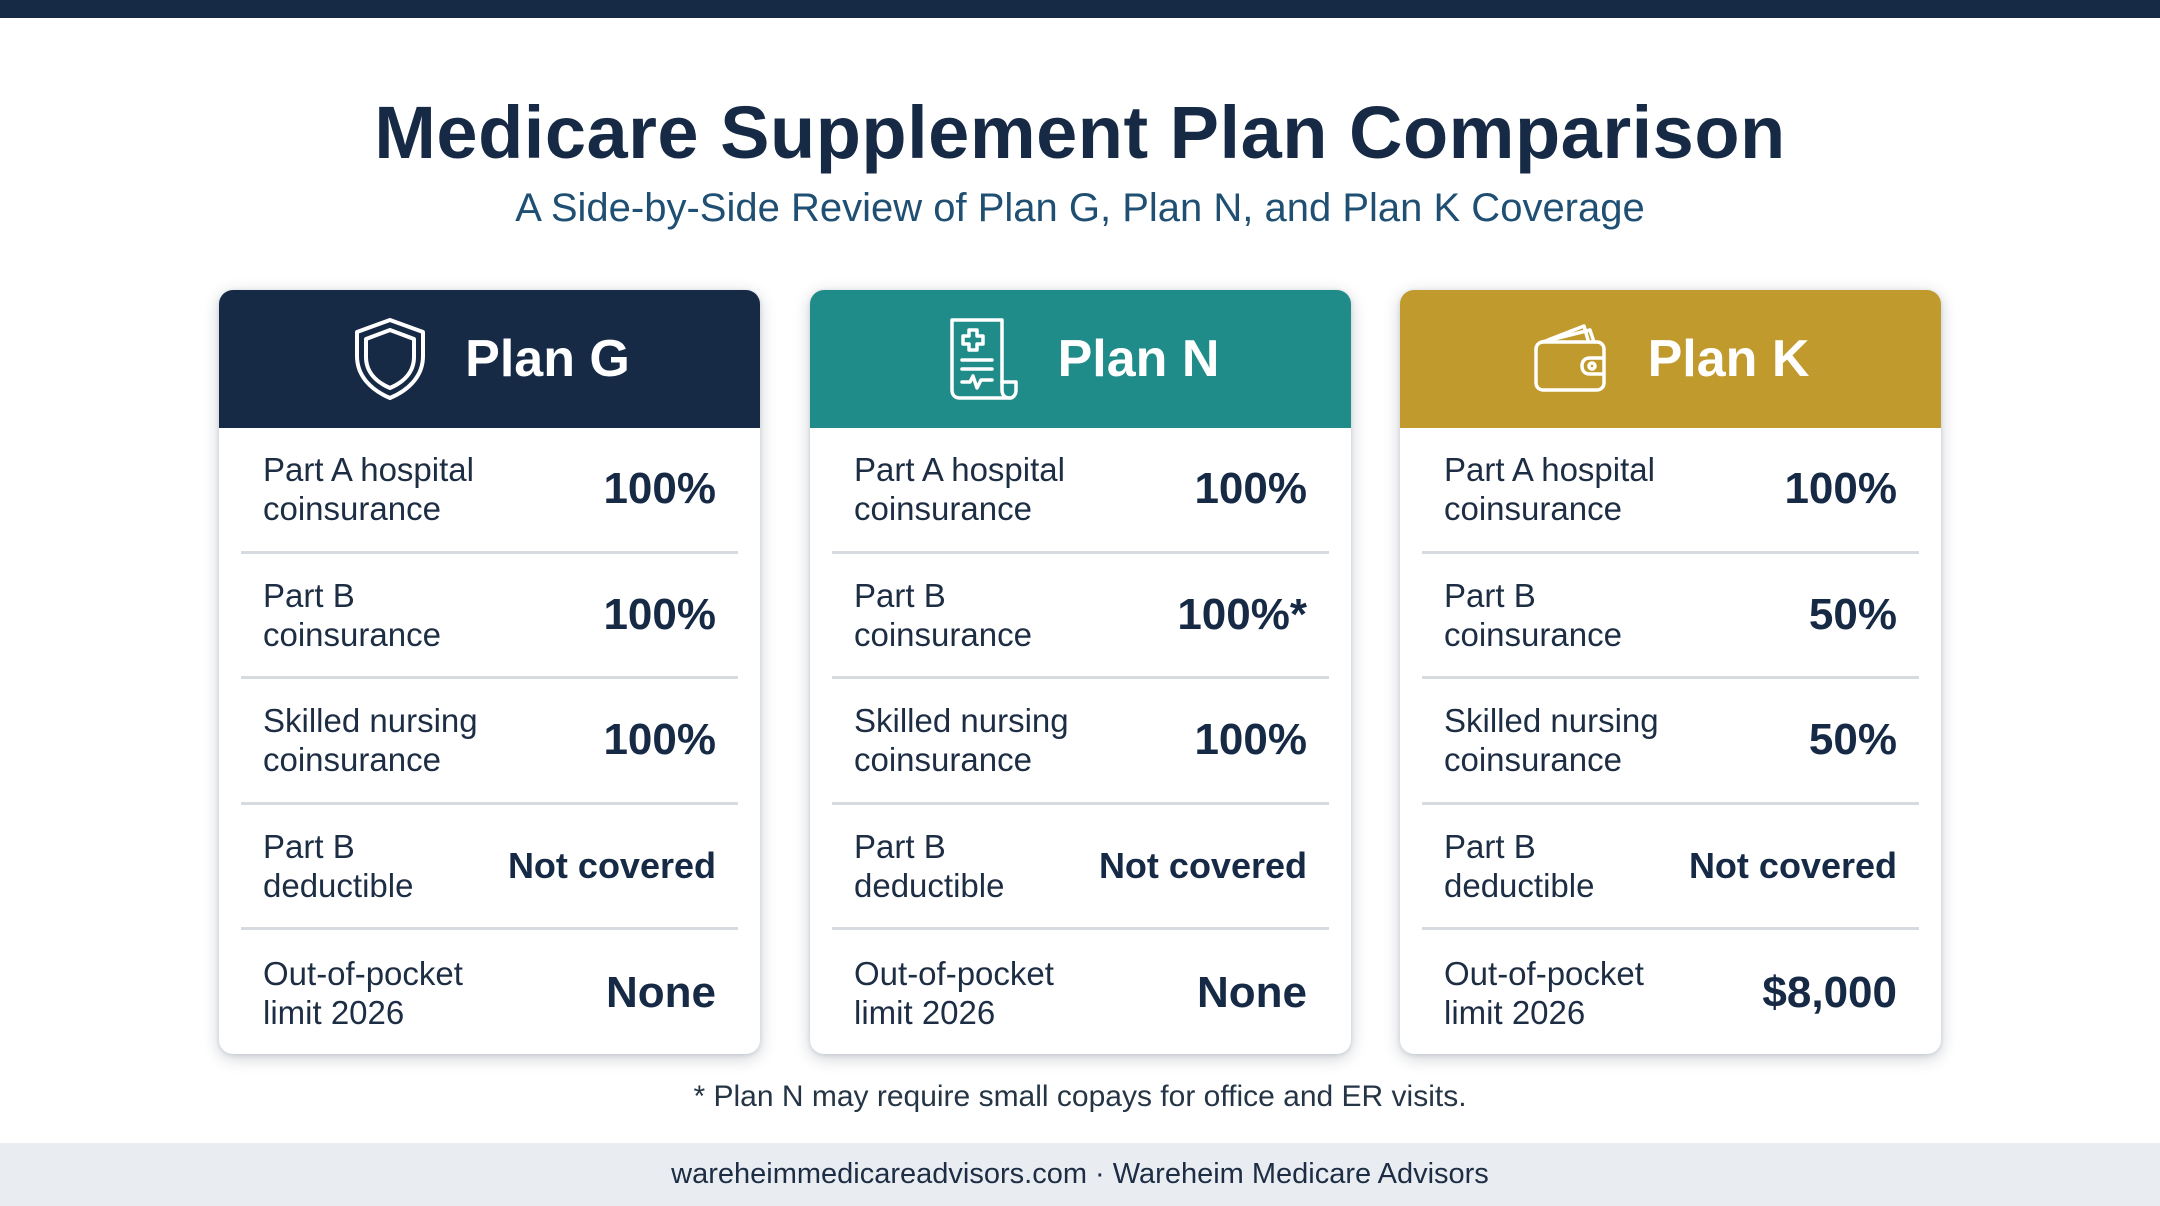 This screenshot has width=2160, height=1206. I want to click on table-row: Part B coinsurance 100%, so click(489, 616).